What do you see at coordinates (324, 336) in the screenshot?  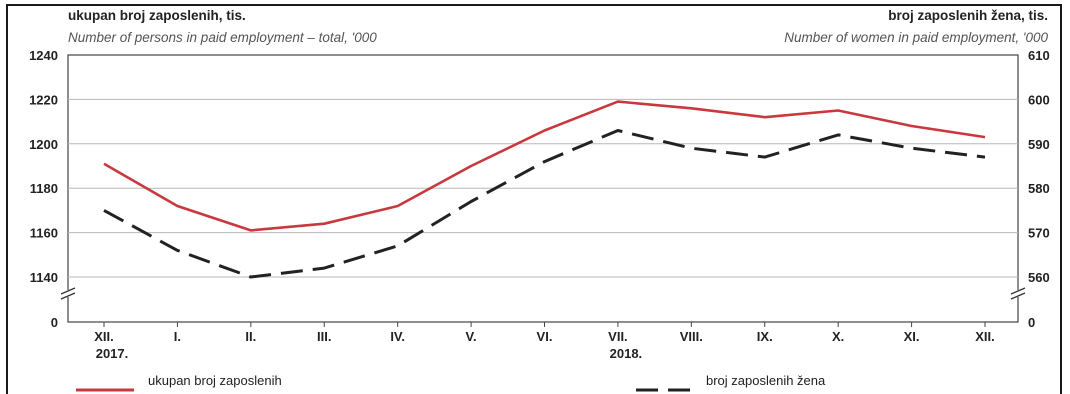 I see `x-tick-label: III.` at bounding box center [324, 336].